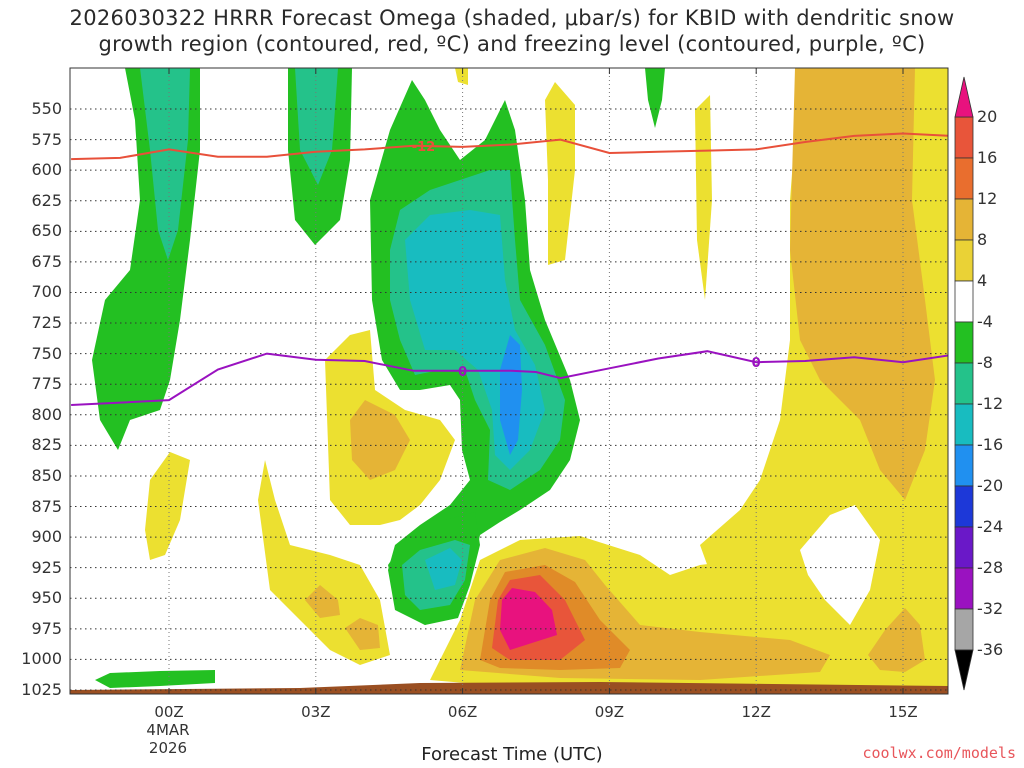 The width and height of the screenshot is (1024, 768). Describe the element at coordinates (990, 649) in the screenshot. I see `colorbar-label: -36` at that location.